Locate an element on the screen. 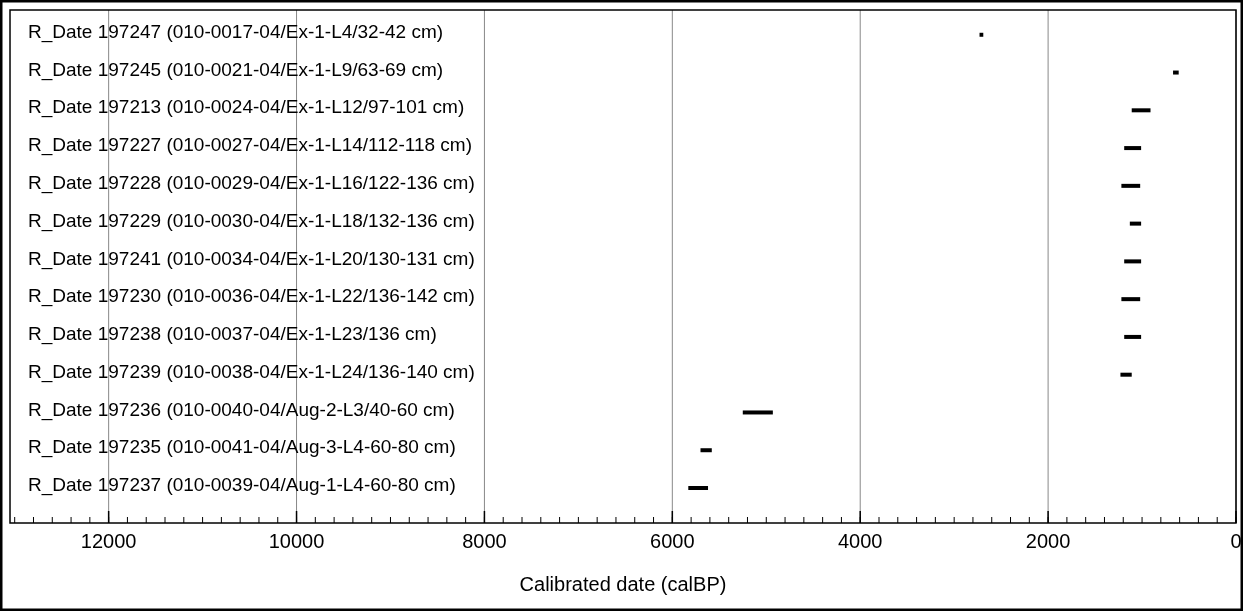  x-tick-label: 0 is located at coordinates (1236, 541).